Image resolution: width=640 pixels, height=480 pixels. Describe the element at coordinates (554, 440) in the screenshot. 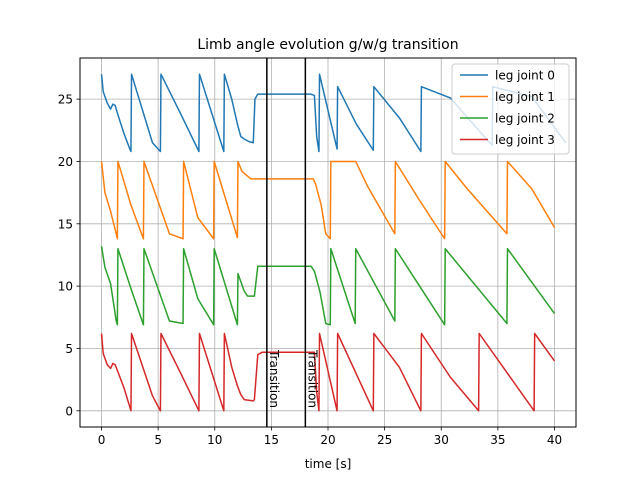

I see `x-tick-label: 40` at that location.